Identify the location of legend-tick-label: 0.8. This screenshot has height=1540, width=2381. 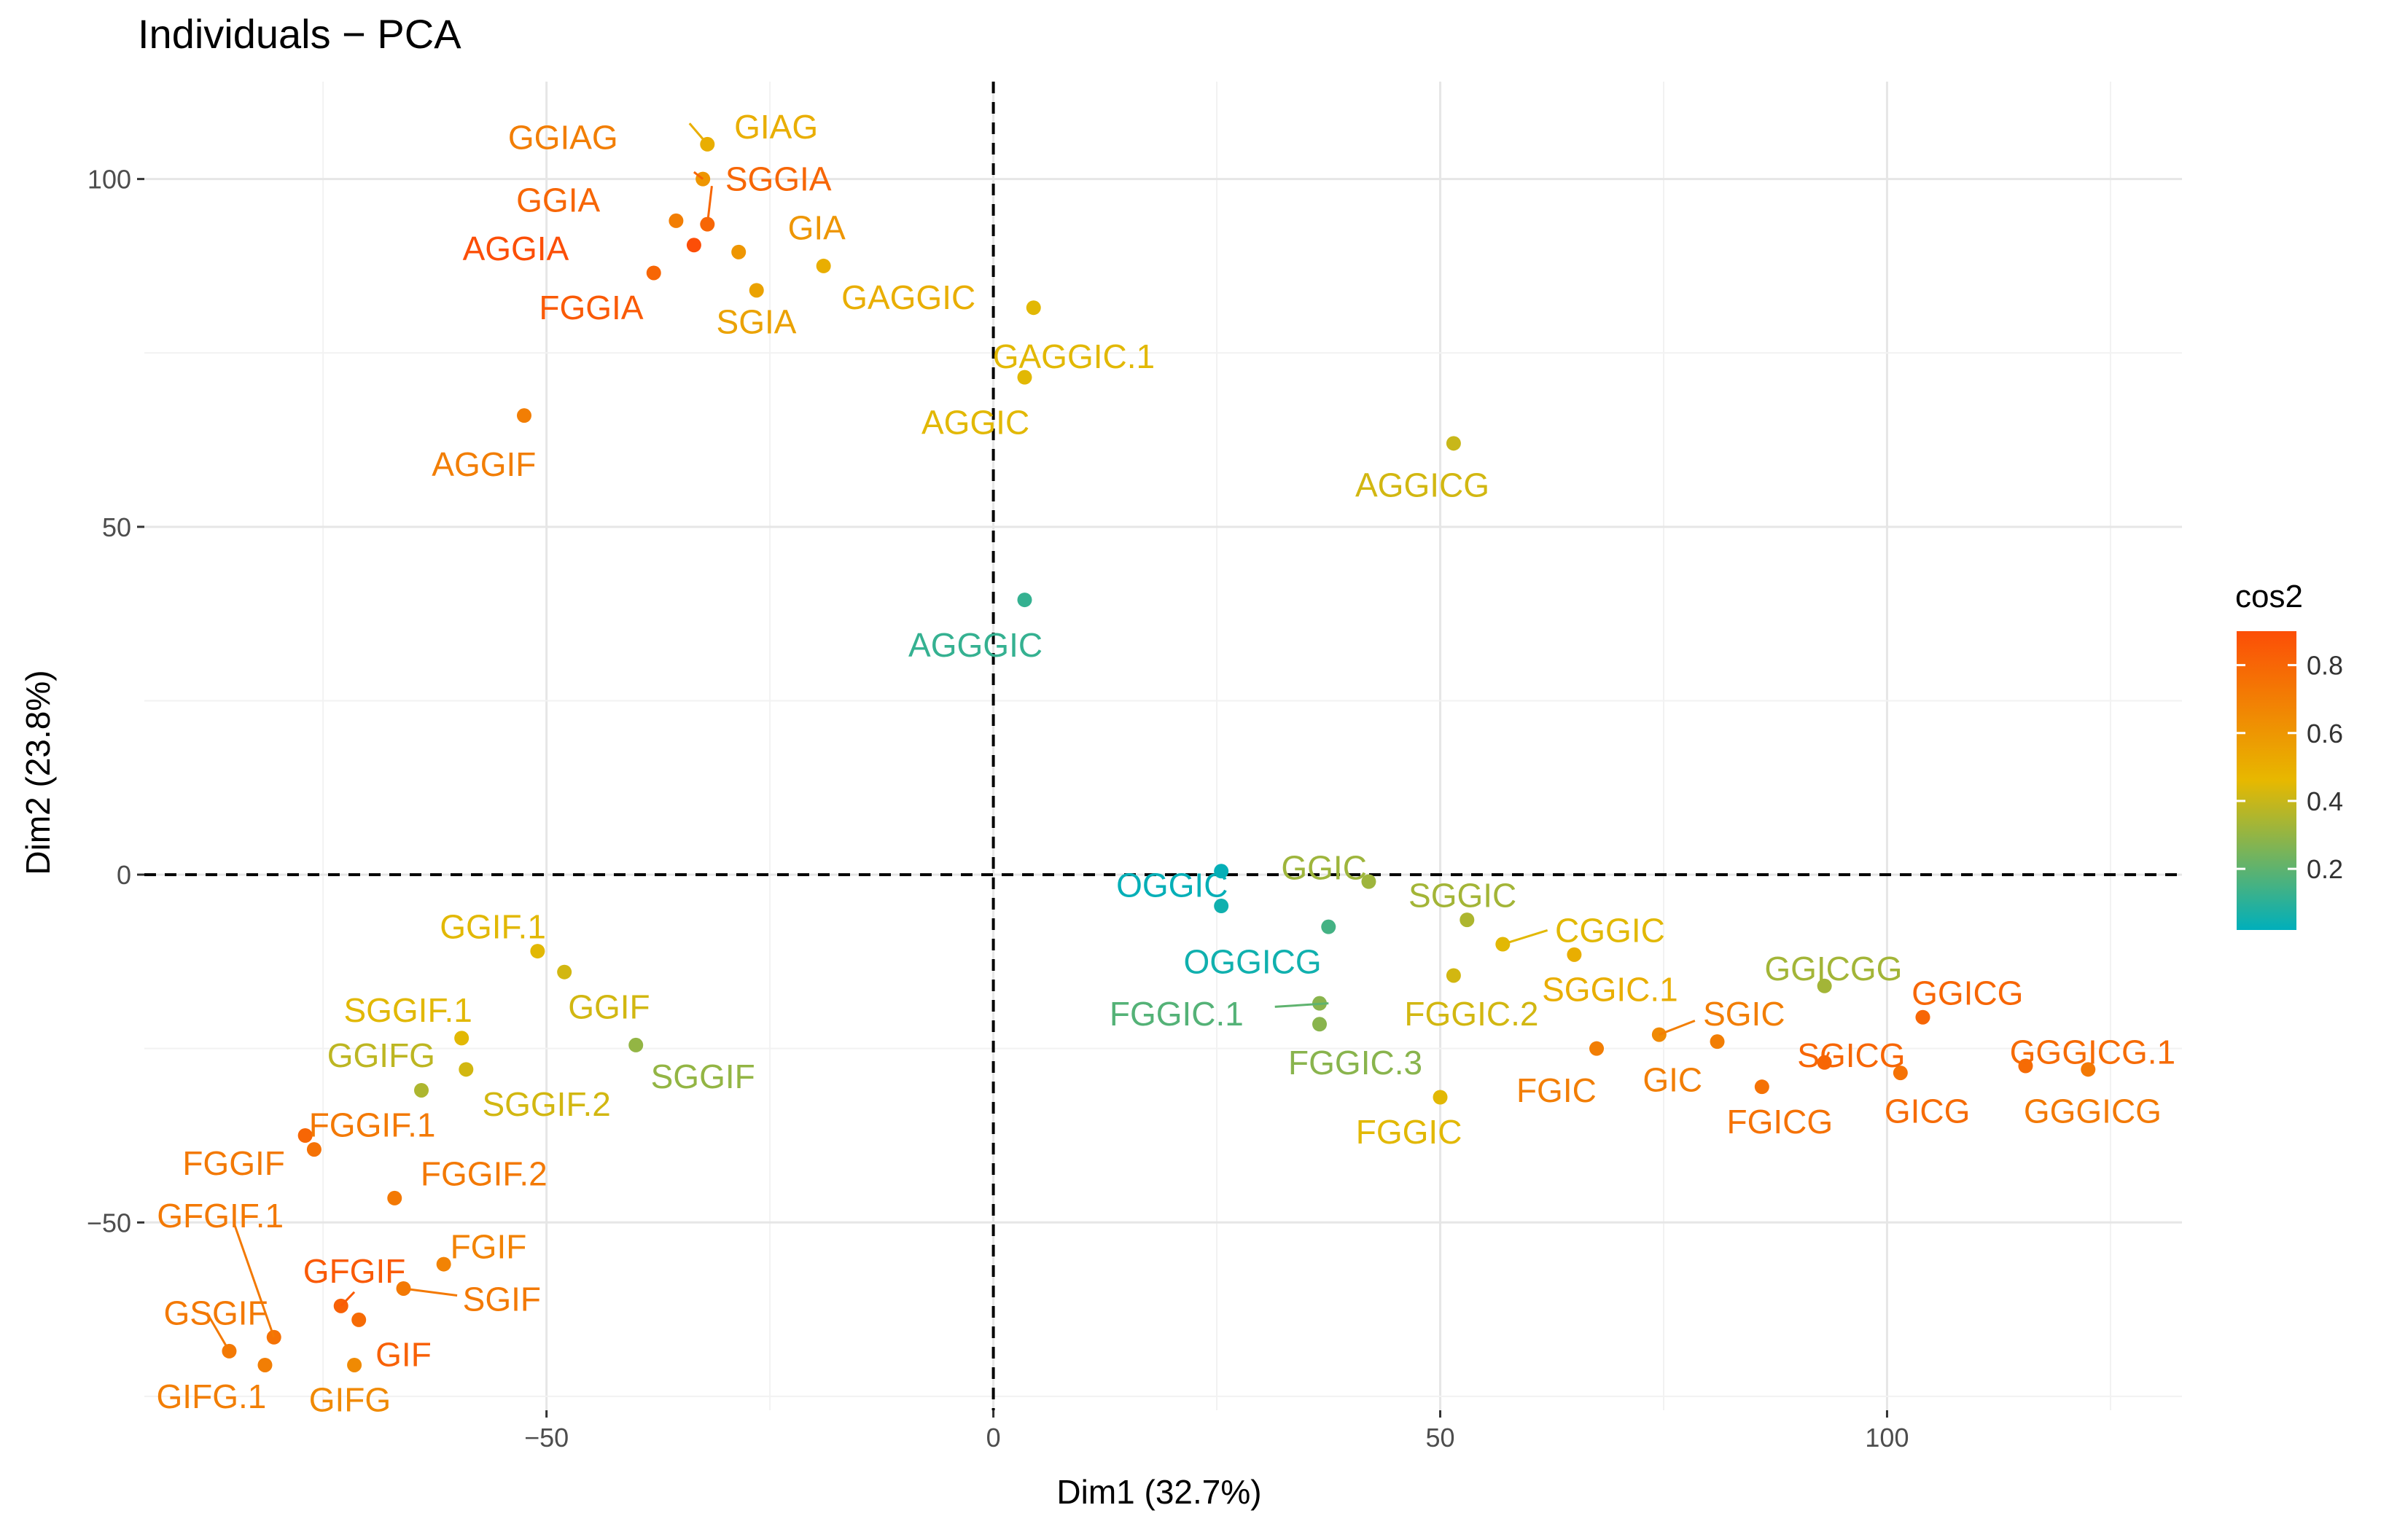
(2325, 666).